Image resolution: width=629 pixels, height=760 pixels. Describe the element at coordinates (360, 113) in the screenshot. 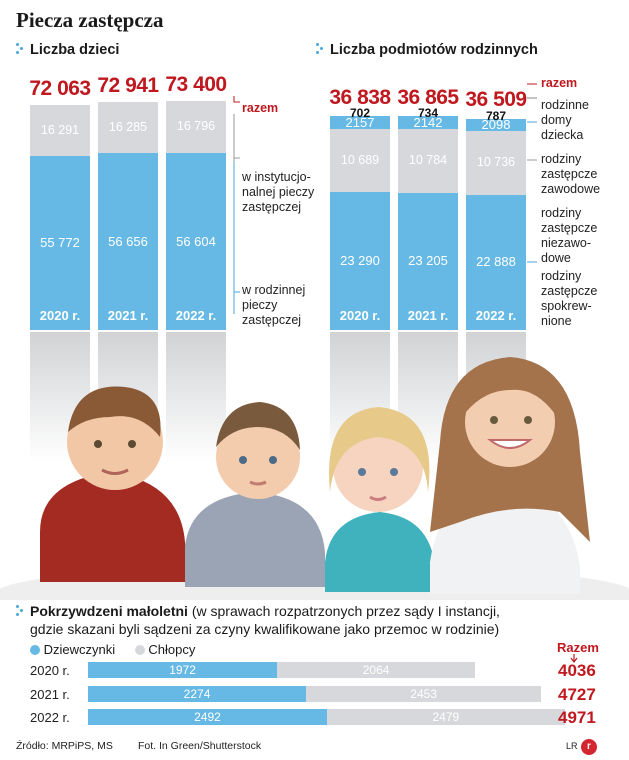

I see `value-label: 702` at that location.